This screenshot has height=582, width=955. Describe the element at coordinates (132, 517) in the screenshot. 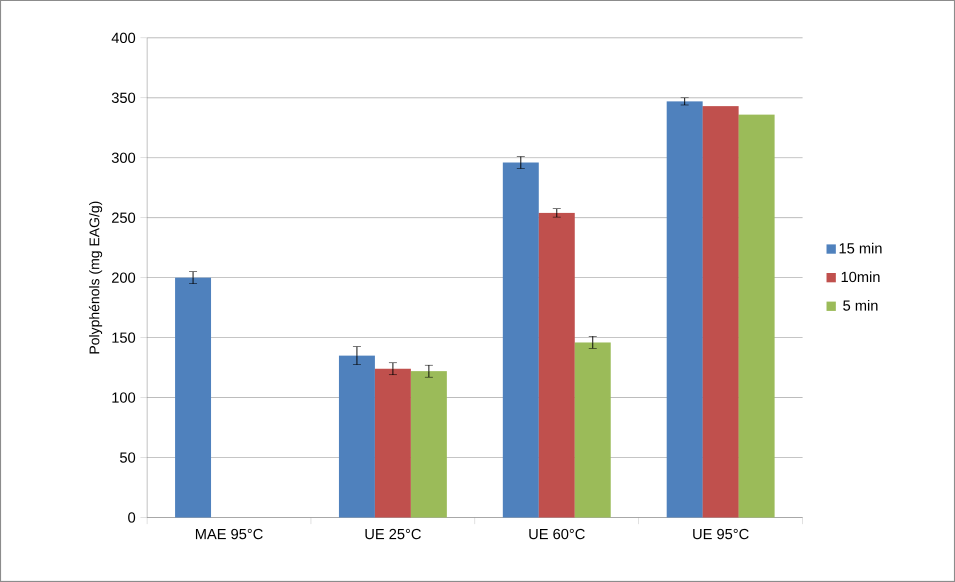

I see `y-tick-label: 0` at that location.